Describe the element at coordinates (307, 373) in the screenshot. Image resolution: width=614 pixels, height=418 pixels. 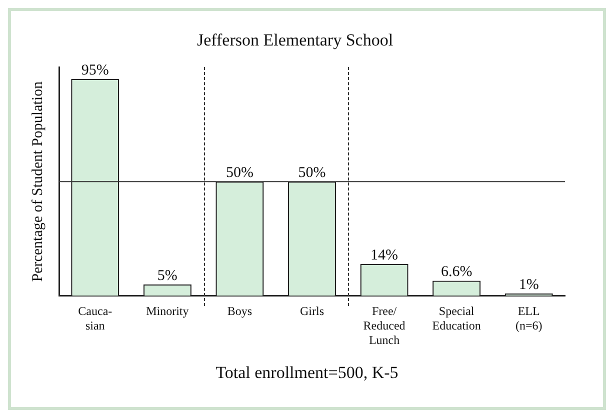
I see `text: Total enrollment=500, K-5` at that location.